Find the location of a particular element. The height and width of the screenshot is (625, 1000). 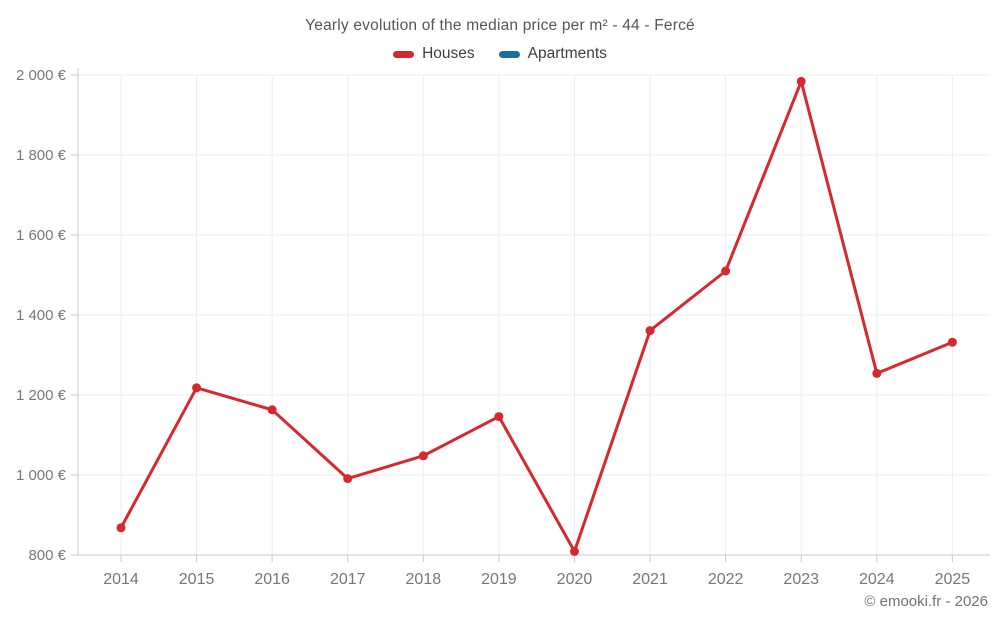

y-axis-tick-label: 1 000 € is located at coordinates (41, 475).